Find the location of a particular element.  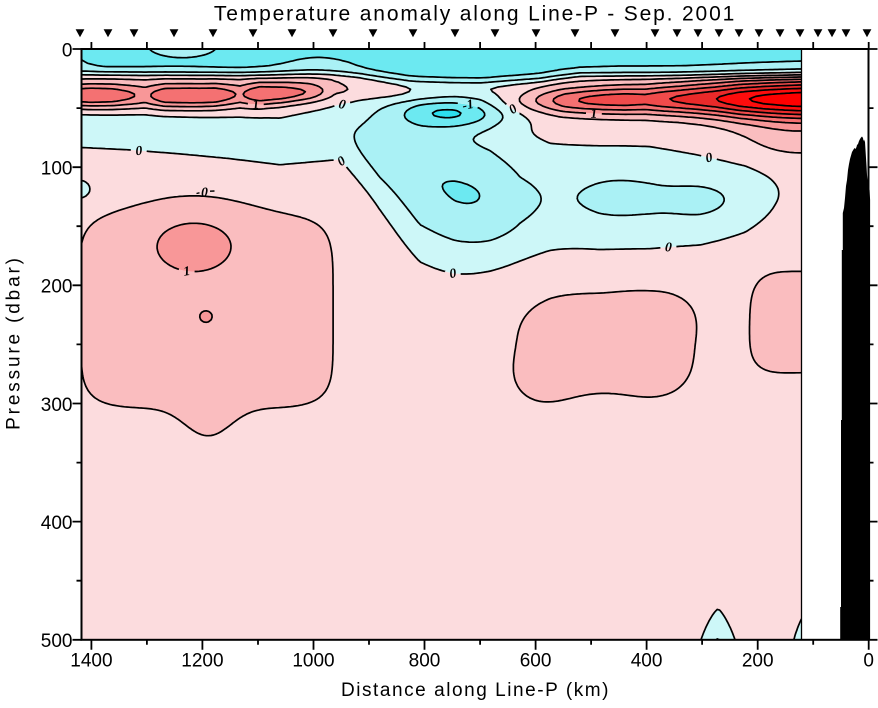

svg-text: 1000 is located at coordinates (313, 661).